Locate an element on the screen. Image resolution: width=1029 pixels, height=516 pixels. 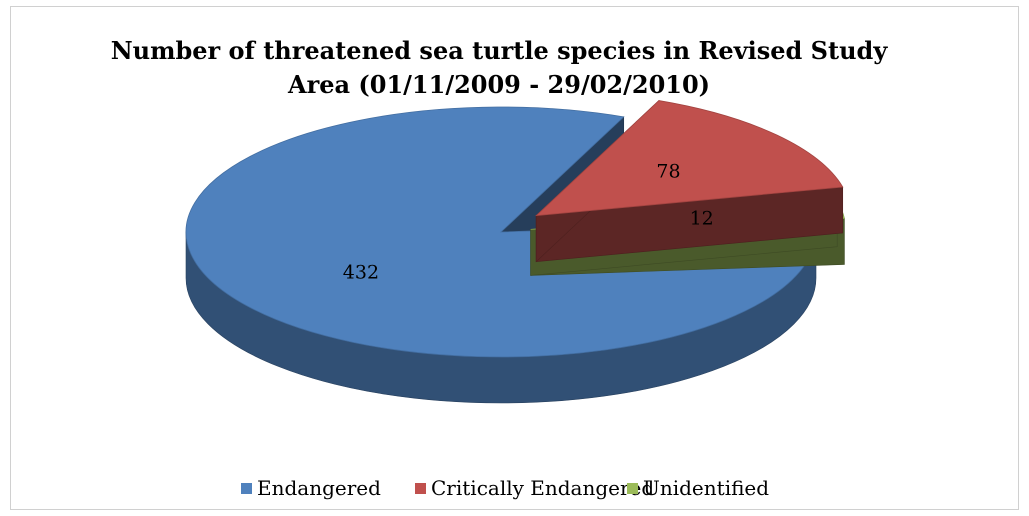
legend-item-unidentified-swatch is located at coordinates (632, 488).